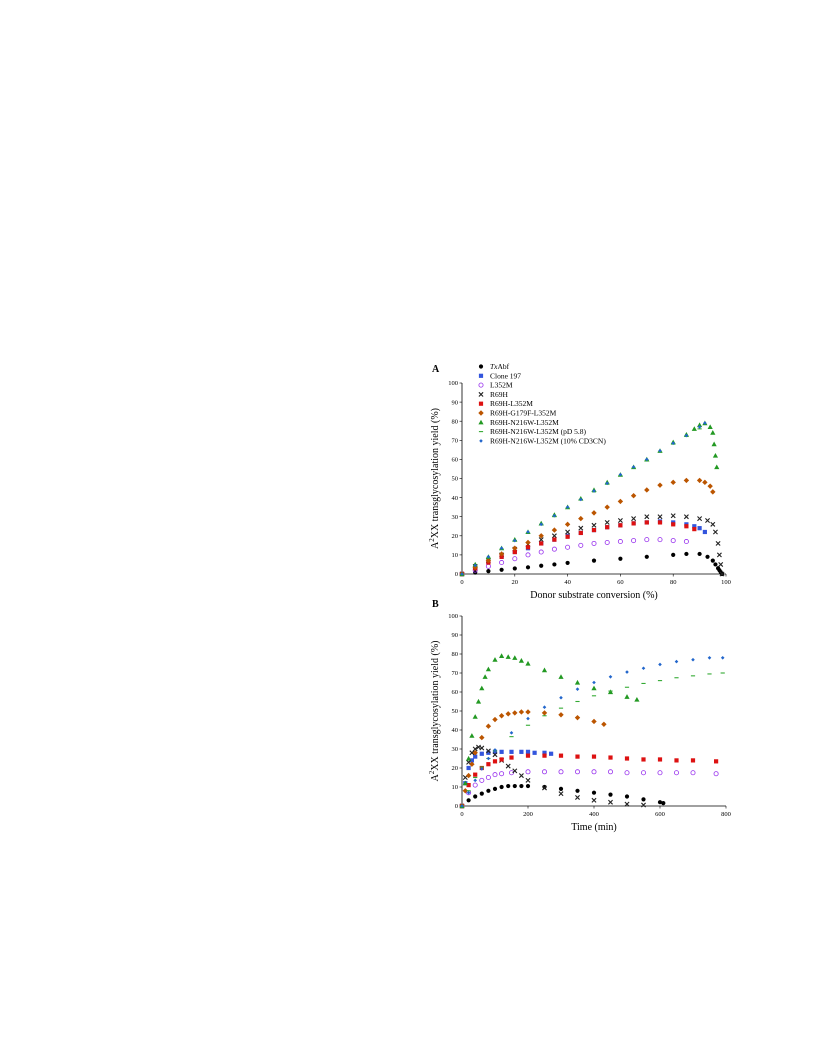  Describe the element at coordinates (499, 394) in the screenshot. I see `legend-label: R69H` at that location.